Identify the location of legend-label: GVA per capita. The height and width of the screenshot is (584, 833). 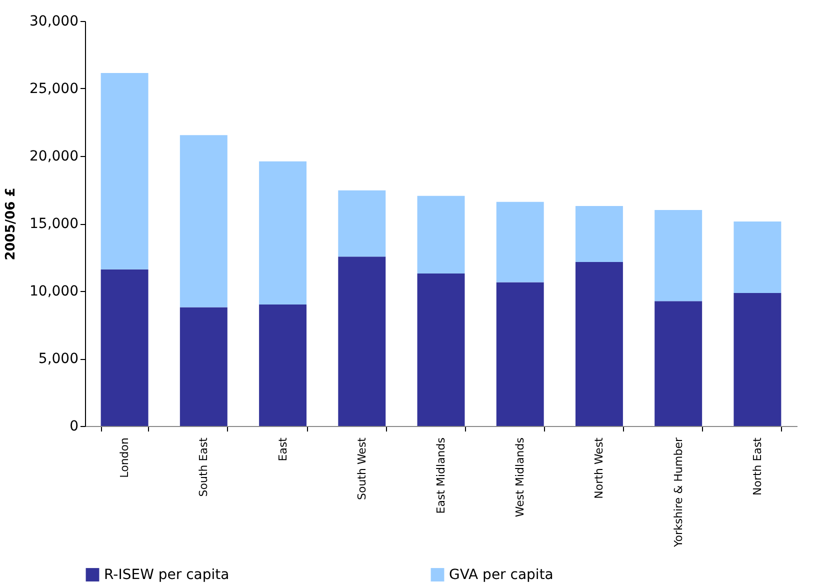
(501, 574).